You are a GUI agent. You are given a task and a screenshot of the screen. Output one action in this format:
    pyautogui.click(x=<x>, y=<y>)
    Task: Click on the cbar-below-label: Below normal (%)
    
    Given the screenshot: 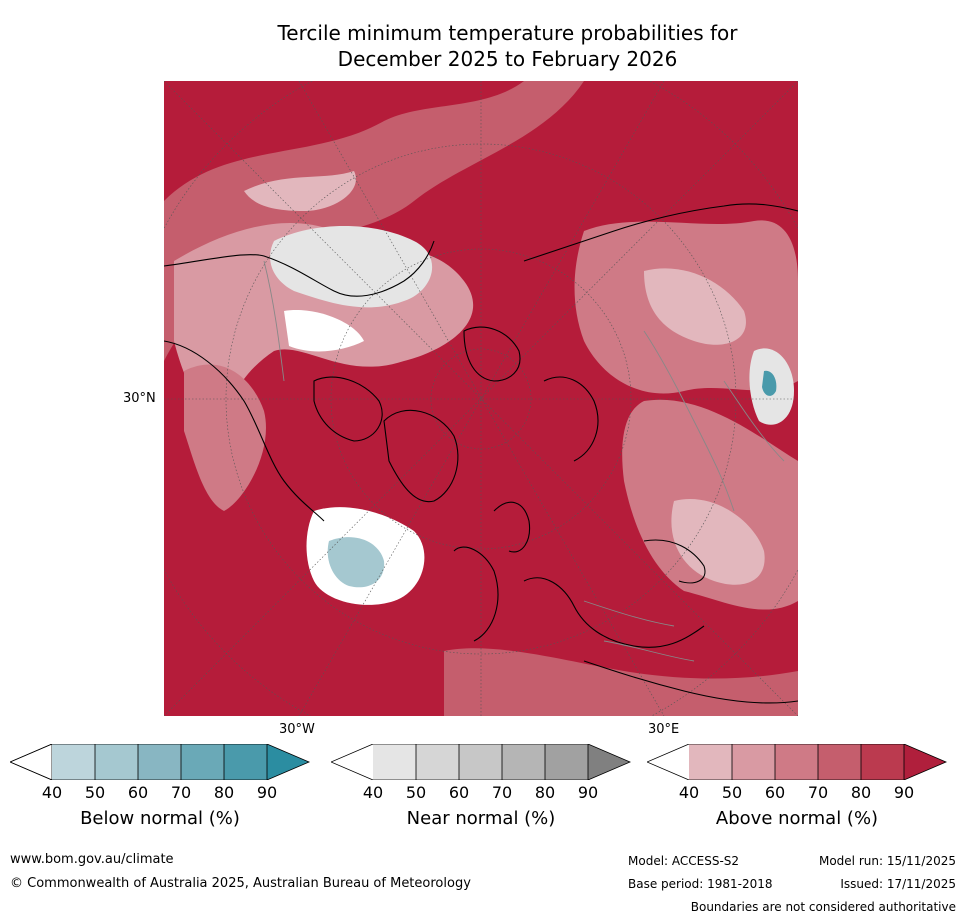 What is the action you would take?
    pyautogui.click(x=160, y=818)
    